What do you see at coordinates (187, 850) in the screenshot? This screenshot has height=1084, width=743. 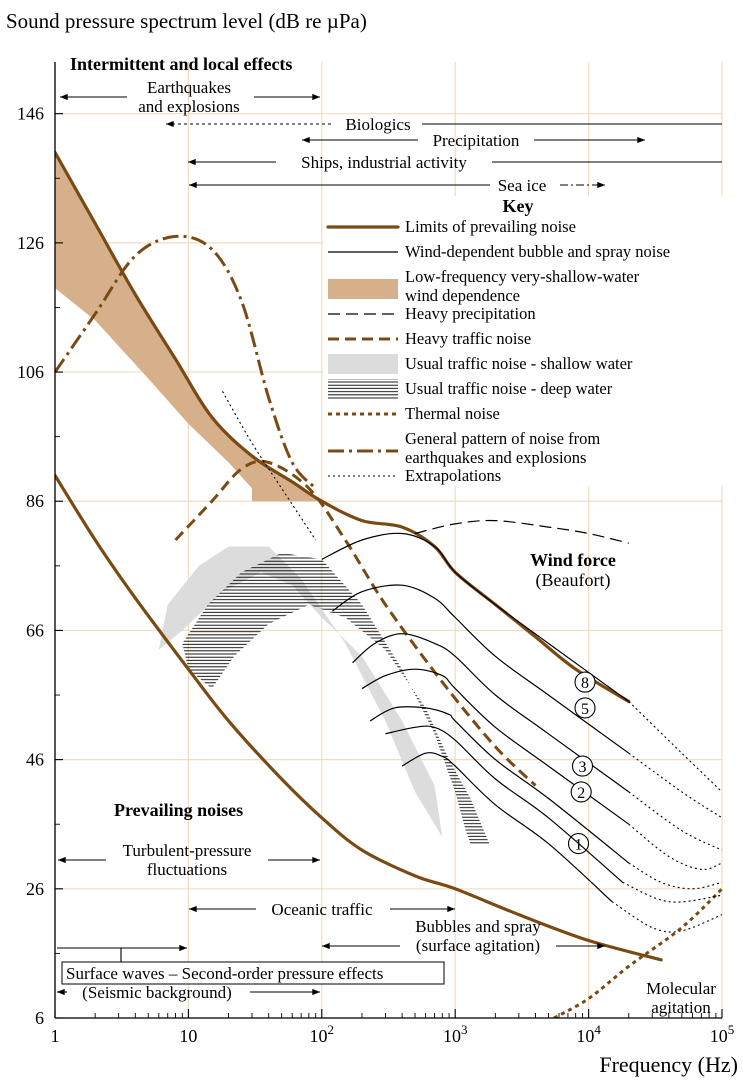 I see `turbulent-label-line1: Turbulent-pressure` at bounding box center [187, 850].